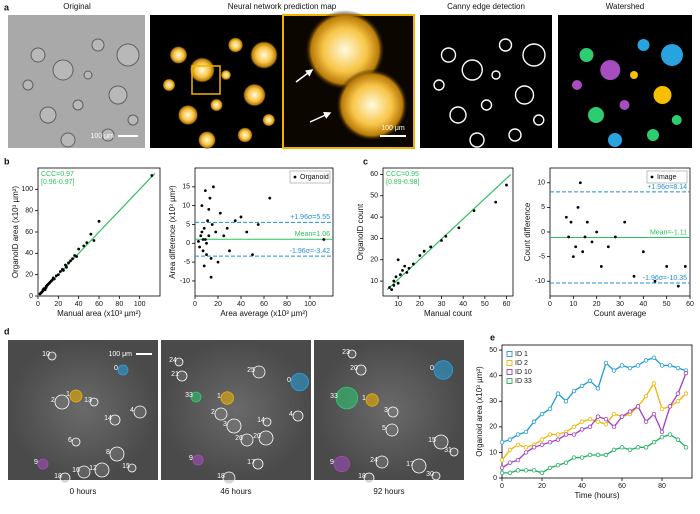 This screenshot has height=514, width=700. Describe the element at coordinates (665, 278) in the screenshot. I see `reference-label: -1.96σ=-10.35` at that location.